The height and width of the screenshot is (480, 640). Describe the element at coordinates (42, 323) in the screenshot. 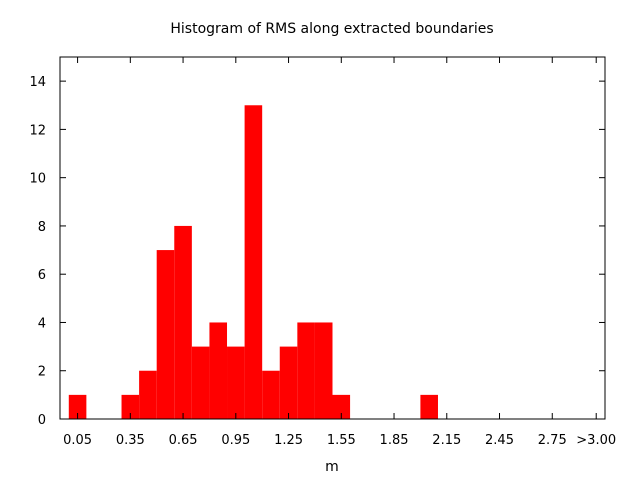

I see `y-tick-label: 4` at that location.